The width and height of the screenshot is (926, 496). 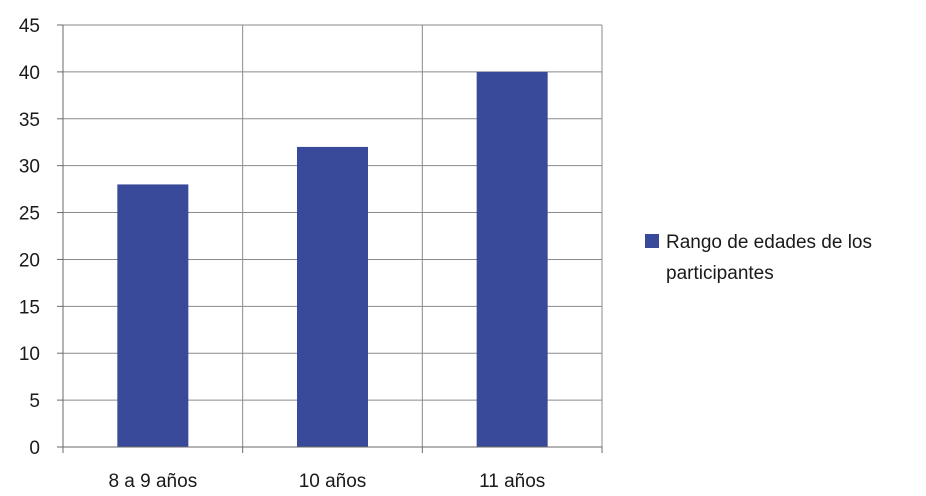 I want to click on y-tick-label: 15, so click(x=29, y=307).